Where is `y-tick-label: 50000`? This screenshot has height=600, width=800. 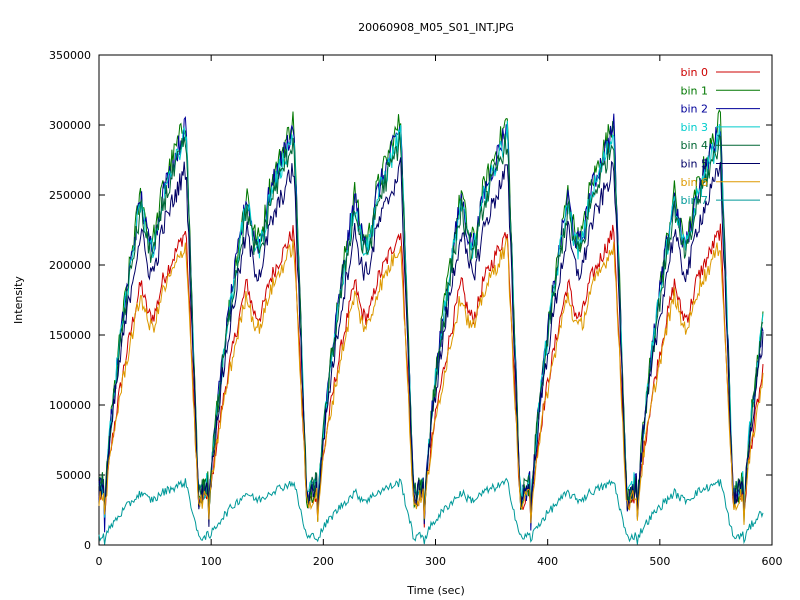
y-tick-label: 50000 is located at coordinates (73, 475).